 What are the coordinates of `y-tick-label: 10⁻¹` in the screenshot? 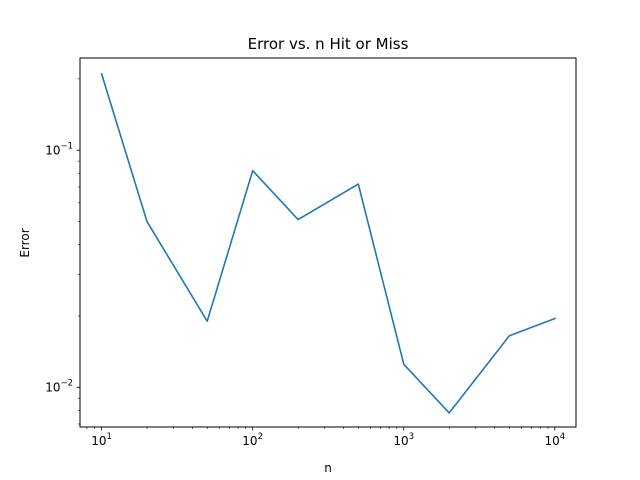 It's located at (59, 149).